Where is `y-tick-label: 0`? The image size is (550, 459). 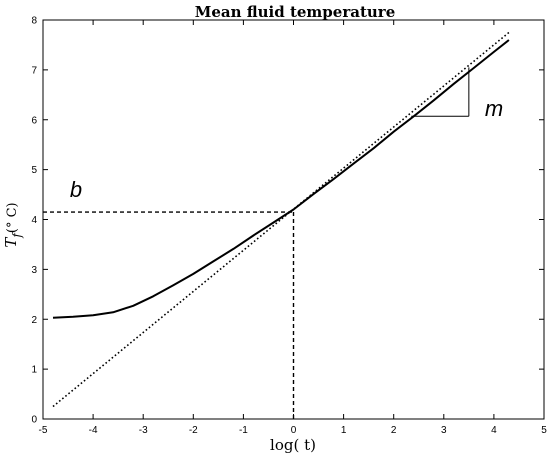 y-tick-label: 0 is located at coordinates (34, 420).